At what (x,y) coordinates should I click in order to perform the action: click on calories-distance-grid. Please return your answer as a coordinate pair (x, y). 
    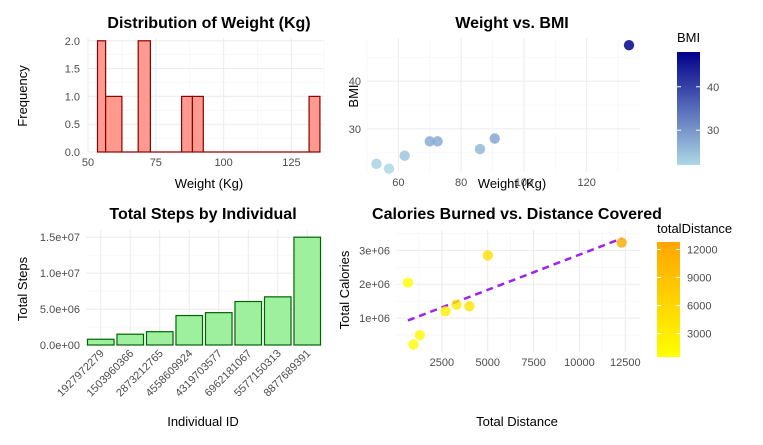
    Looking at the image, I should click on (518, 291).